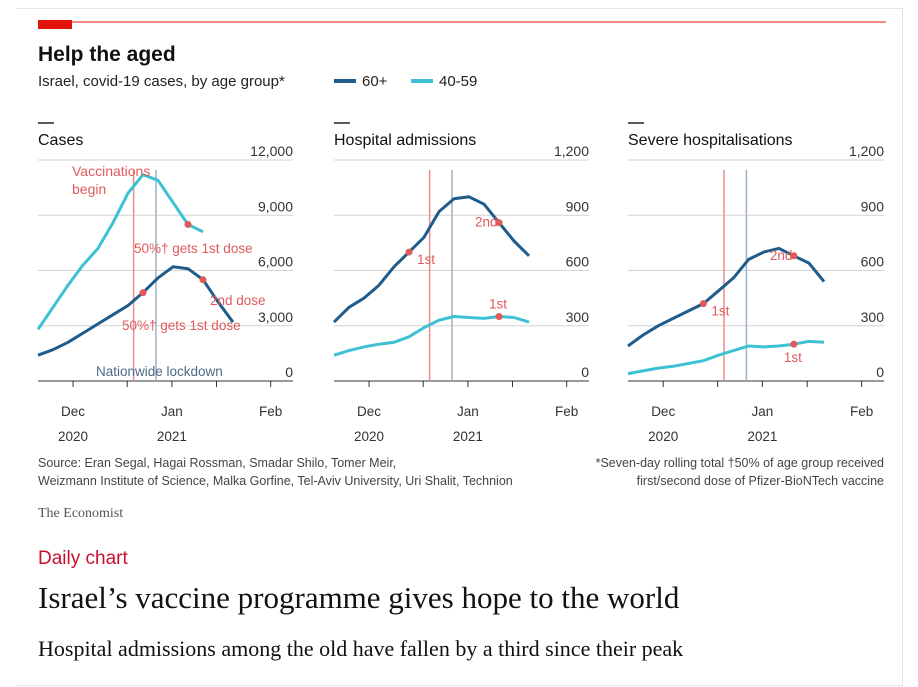 Image resolution: width=918 pixels, height=687 pixels. What do you see at coordinates (107, 54) in the screenshot?
I see `chart-title: Help the aged` at bounding box center [107, 54].